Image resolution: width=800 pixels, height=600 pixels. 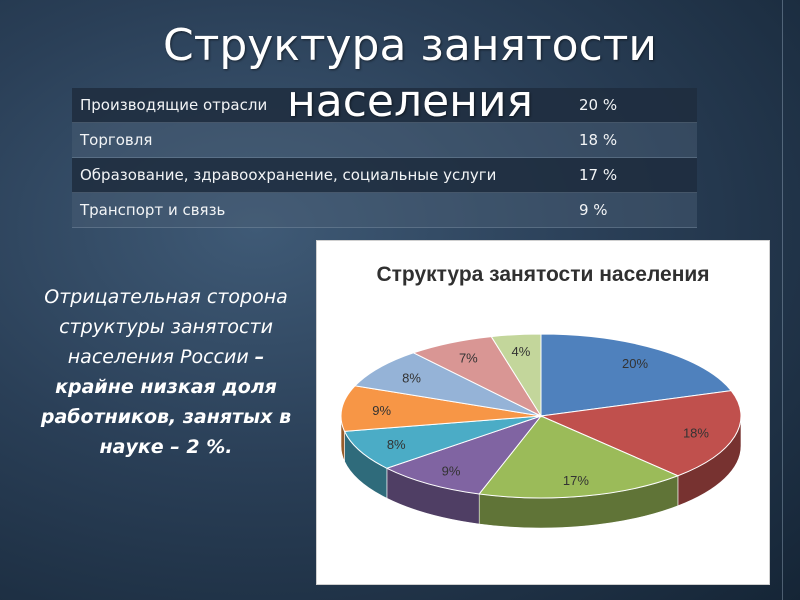 What do you see at coordinates (636, 175) in the screenshot?
I see `table-cell-value: 17 %` at bounding box center [636, 175].